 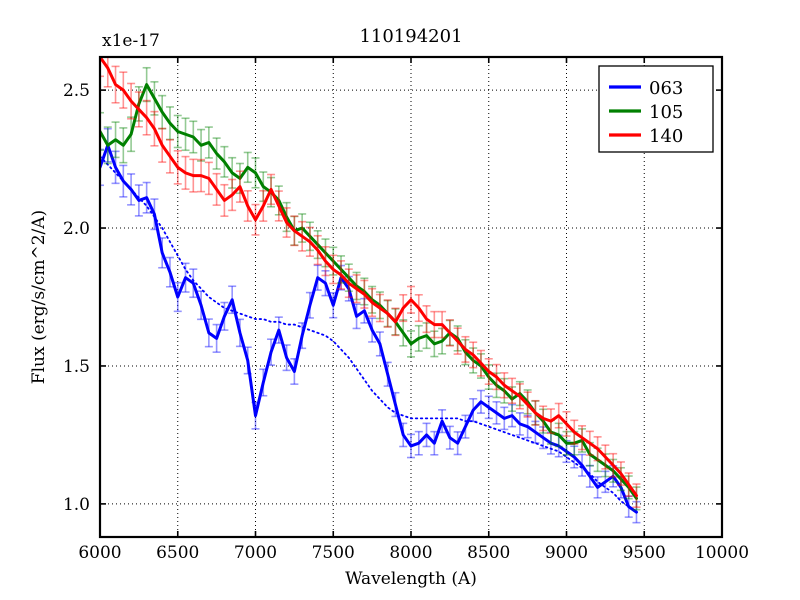 I want to click on ytick-label: 1.5, so click(x=76, y=367).